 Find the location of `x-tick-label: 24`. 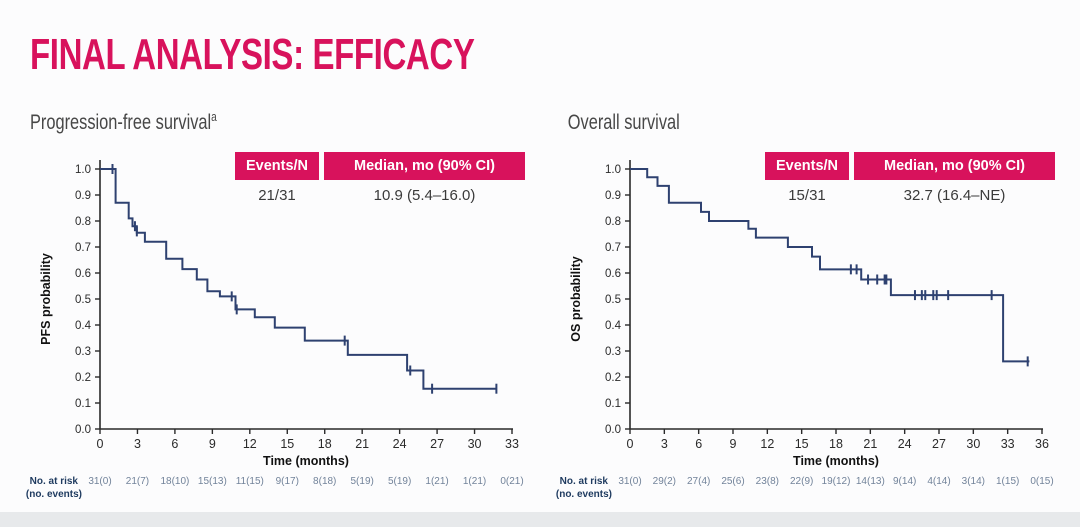

x-tick-label: 24 is located at coordinates (905, 444).